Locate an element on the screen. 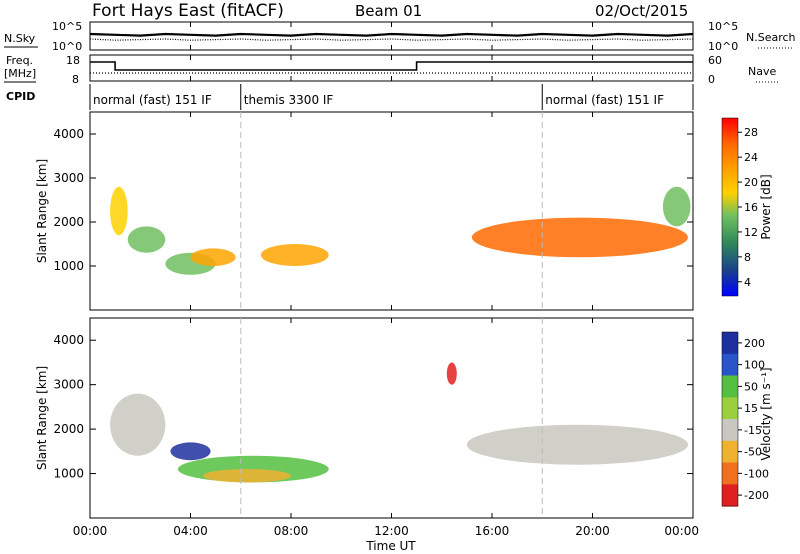  power-colorbar-label: Power [dB] is located at coordinates (766, 206).